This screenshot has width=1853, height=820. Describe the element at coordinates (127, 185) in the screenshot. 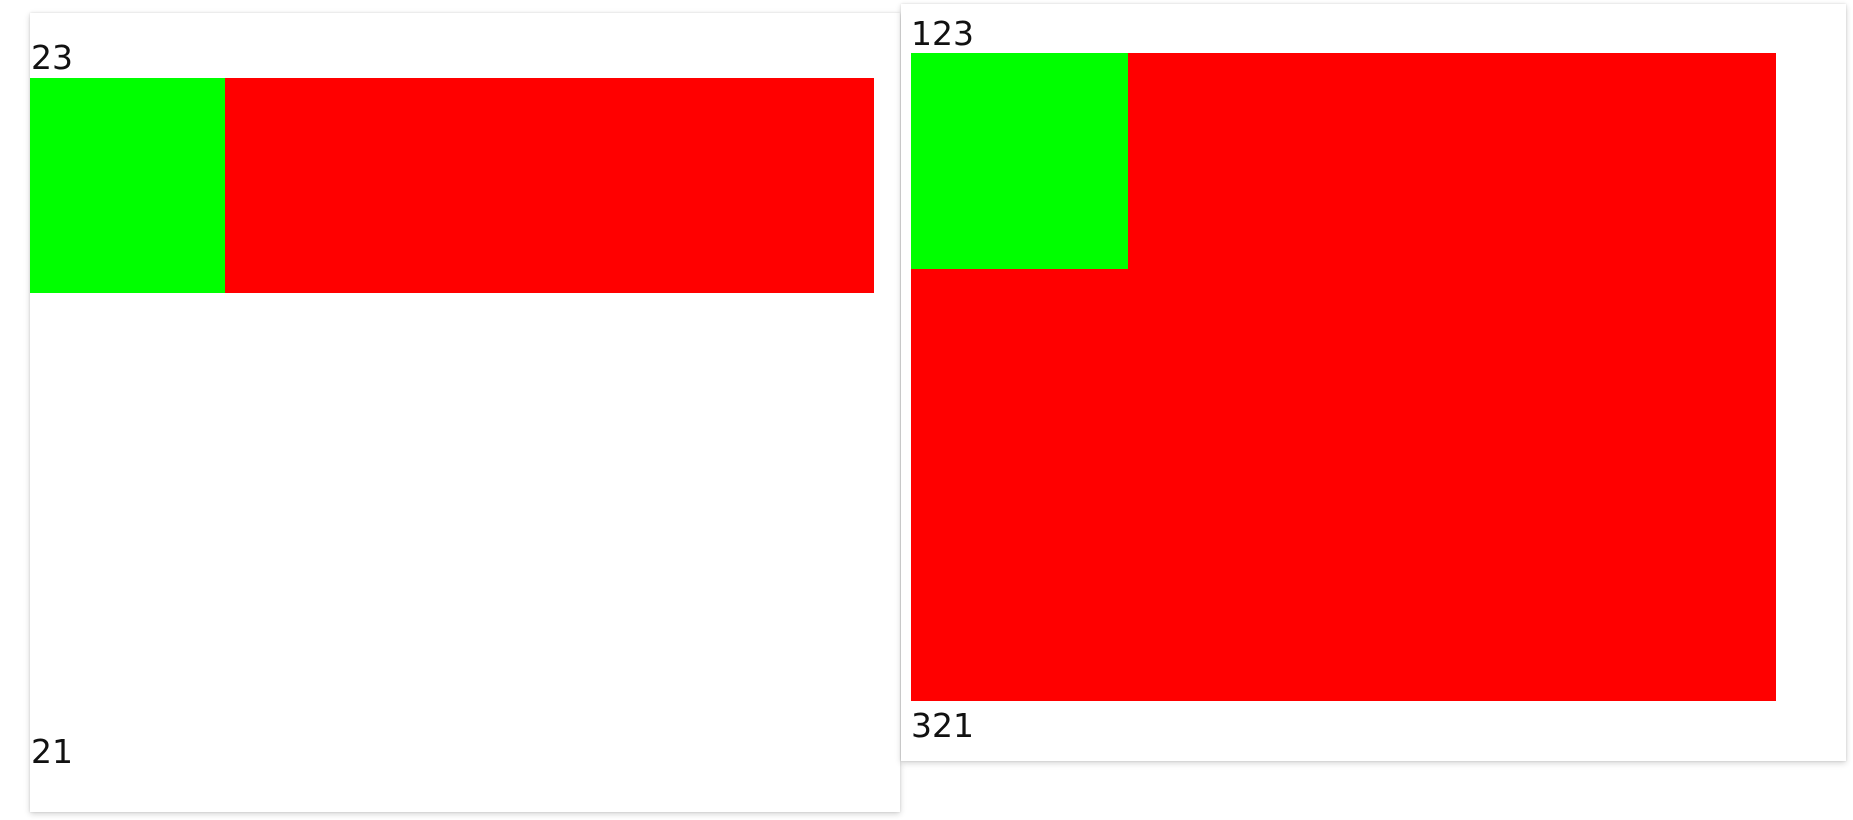

I see `left-green-block` at that location.